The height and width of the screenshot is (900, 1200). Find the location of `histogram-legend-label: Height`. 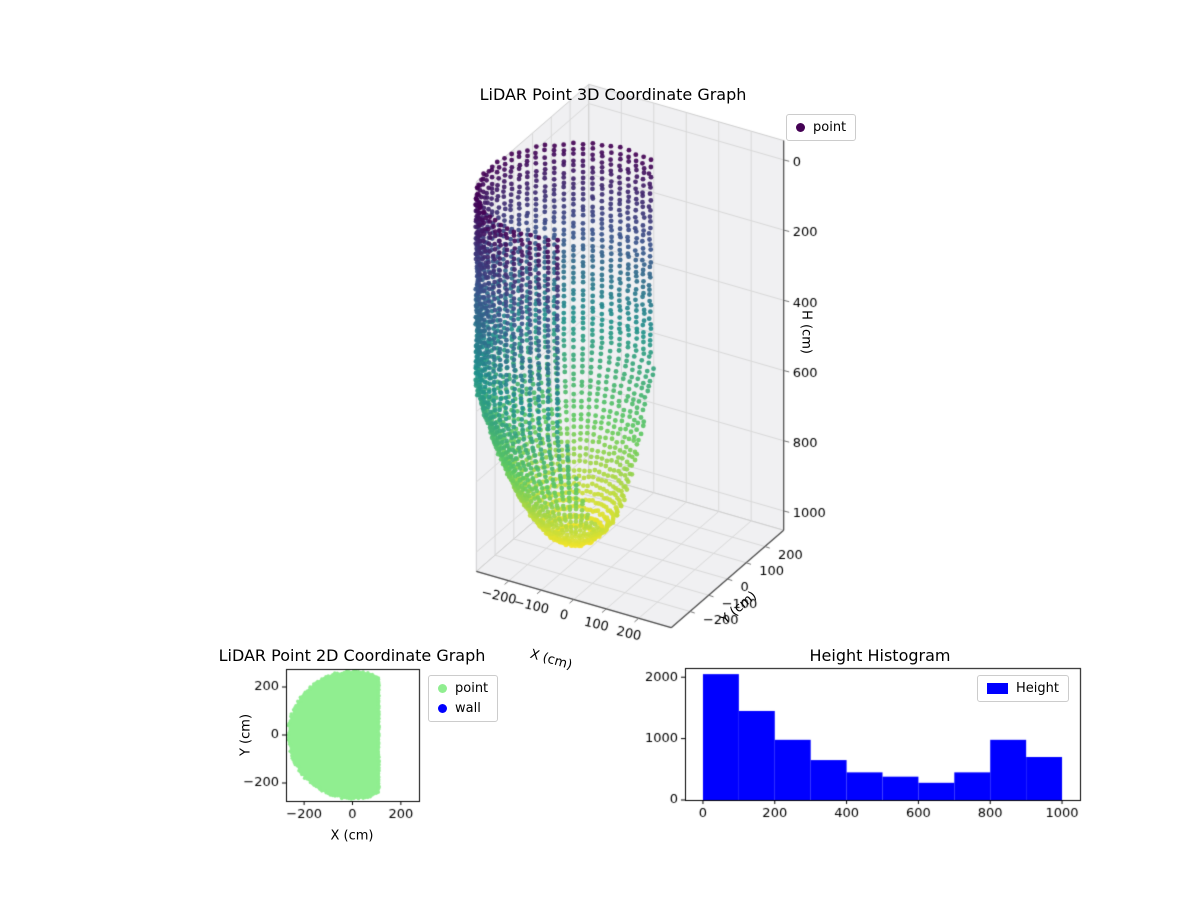

histogram-legend-label: Height is located at coordinates (1037, 688).